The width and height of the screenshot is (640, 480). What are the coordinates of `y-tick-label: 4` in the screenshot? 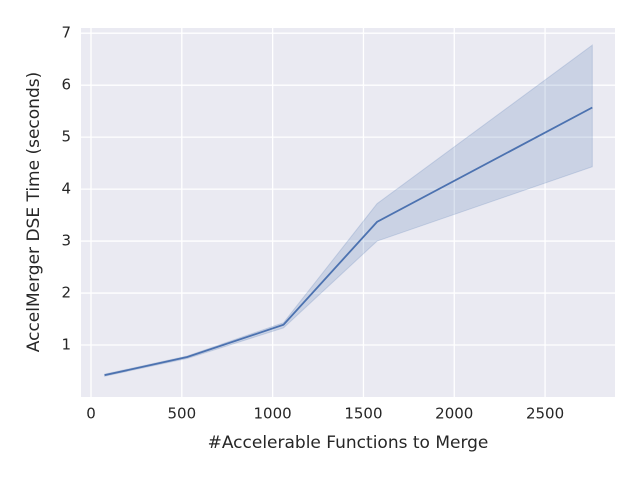 It's located at (66, 189).